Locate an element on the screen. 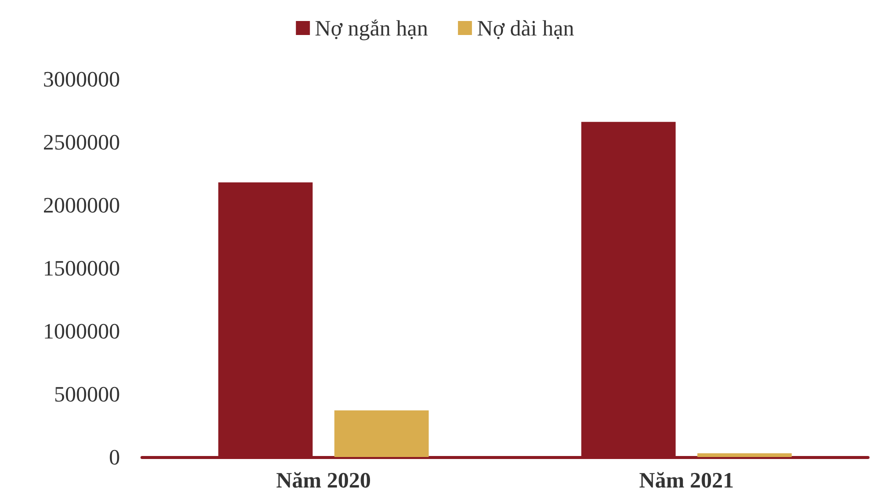 This screenshot has width=870, height=498. legend-label: Nợ ngắn hạn is located at coordinates (371, 28).